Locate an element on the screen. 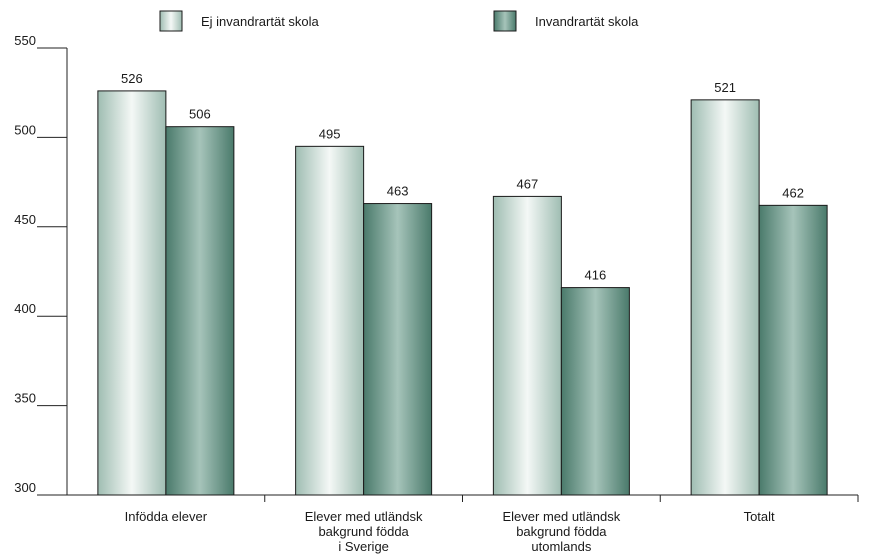 Image resolution: width=872 pixels, height=559 pixels. y-tick-label: 500 is located at coordinates (25, 129).